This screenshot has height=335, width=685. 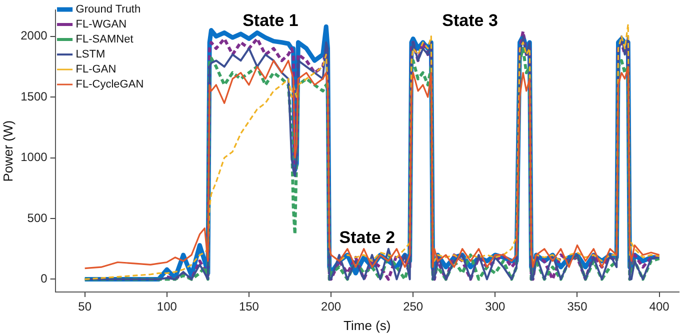 I want to click on x-axis-title: Time (s), so click(x=367, y=325).